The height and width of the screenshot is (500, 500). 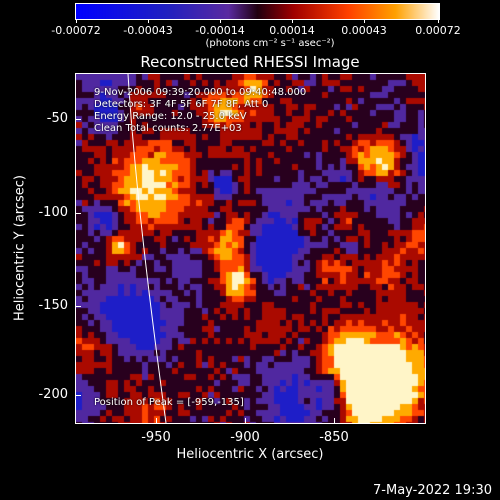 I want to click on y-axis-label: Heliocentric Y (arcsec), so click(x=20, y=248).